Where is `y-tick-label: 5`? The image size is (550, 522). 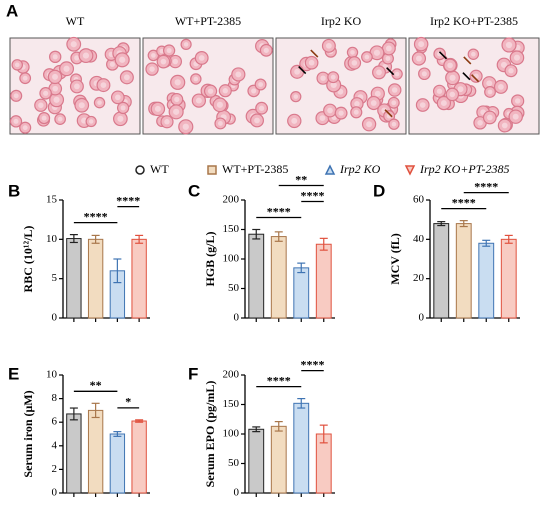 y-tick-label: 5 is located at coordinates (55, 278).